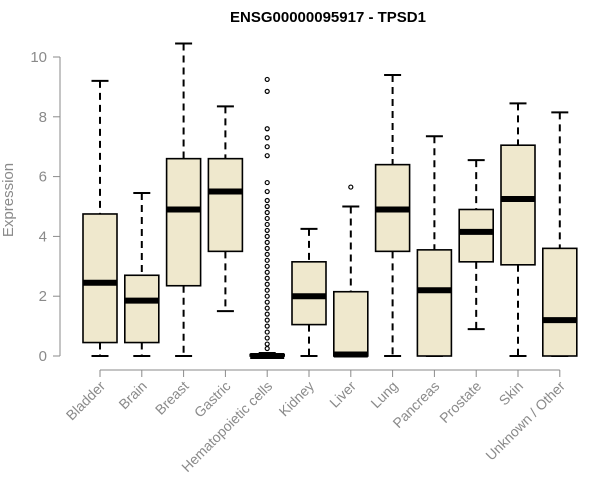  Describe the element at coordinates (43, 236) in the screenshot. I see `y-tick-label: 4` at that location.